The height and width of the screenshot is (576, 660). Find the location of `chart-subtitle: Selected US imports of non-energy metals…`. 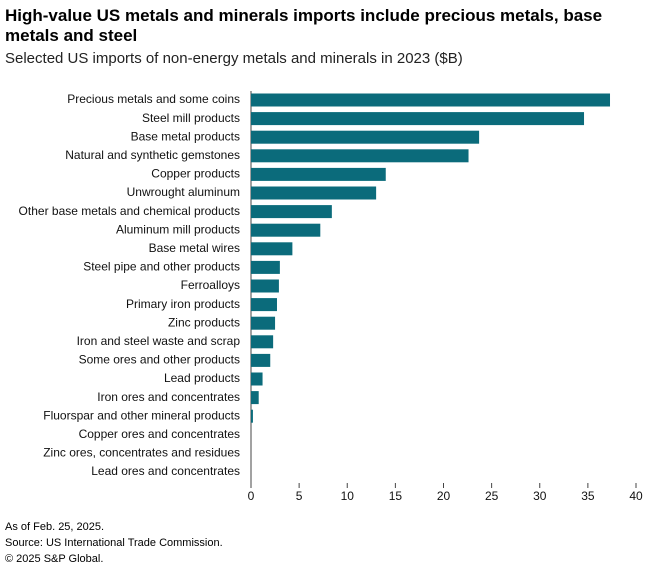

chart-subtitle: Selected US imports of non-energy metals… is located at coordinates (234, 58).